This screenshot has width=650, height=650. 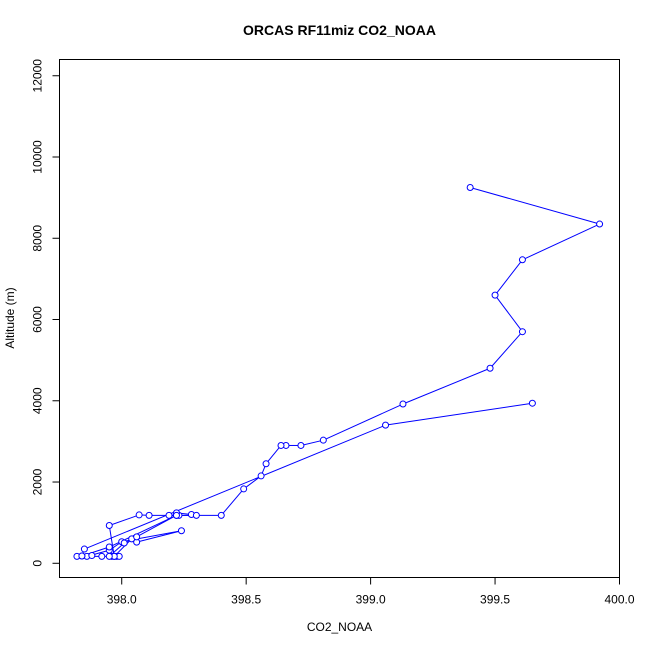 What do you see at coordinates (45, 313) in the screenshot?
I see `y-axis: 0 2000 4000 6000 8000 10000 12000` at bounding box center [45, 313].